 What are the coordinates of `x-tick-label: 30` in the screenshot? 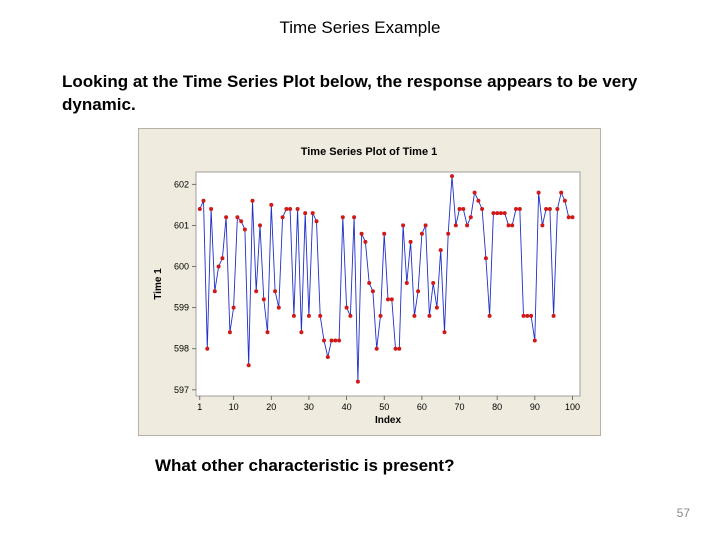 It's located at (309, 407).